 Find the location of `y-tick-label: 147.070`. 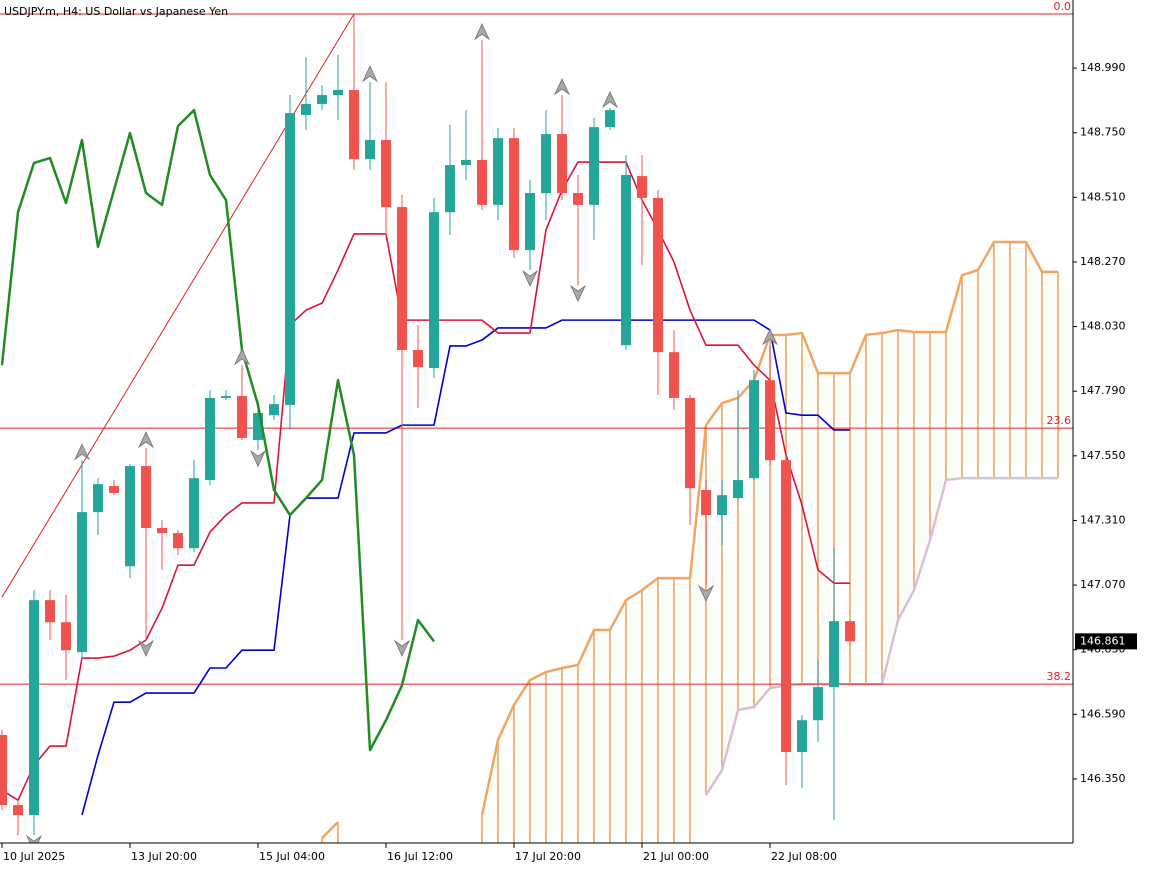

y-tick-label: 147.070 is located at coordinates (1103, 584).